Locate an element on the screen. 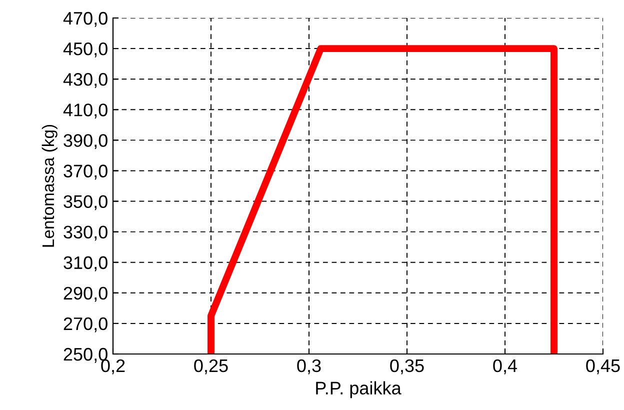 This screenshot has height=410, width=624. x-tick-label: 0,4 is located at coordinates (505, 366).